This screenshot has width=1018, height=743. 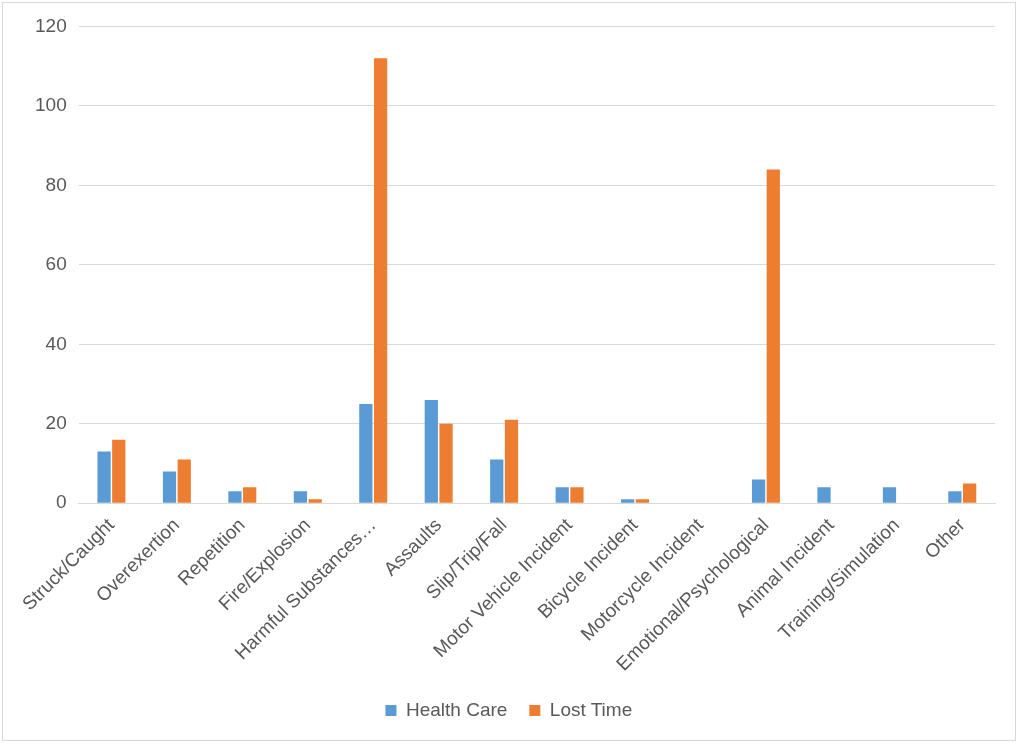 What do you see at coordinates (591, 709) in the screenshot?
I see `legend-label: Lost Time` at bounding box center [591, 709].